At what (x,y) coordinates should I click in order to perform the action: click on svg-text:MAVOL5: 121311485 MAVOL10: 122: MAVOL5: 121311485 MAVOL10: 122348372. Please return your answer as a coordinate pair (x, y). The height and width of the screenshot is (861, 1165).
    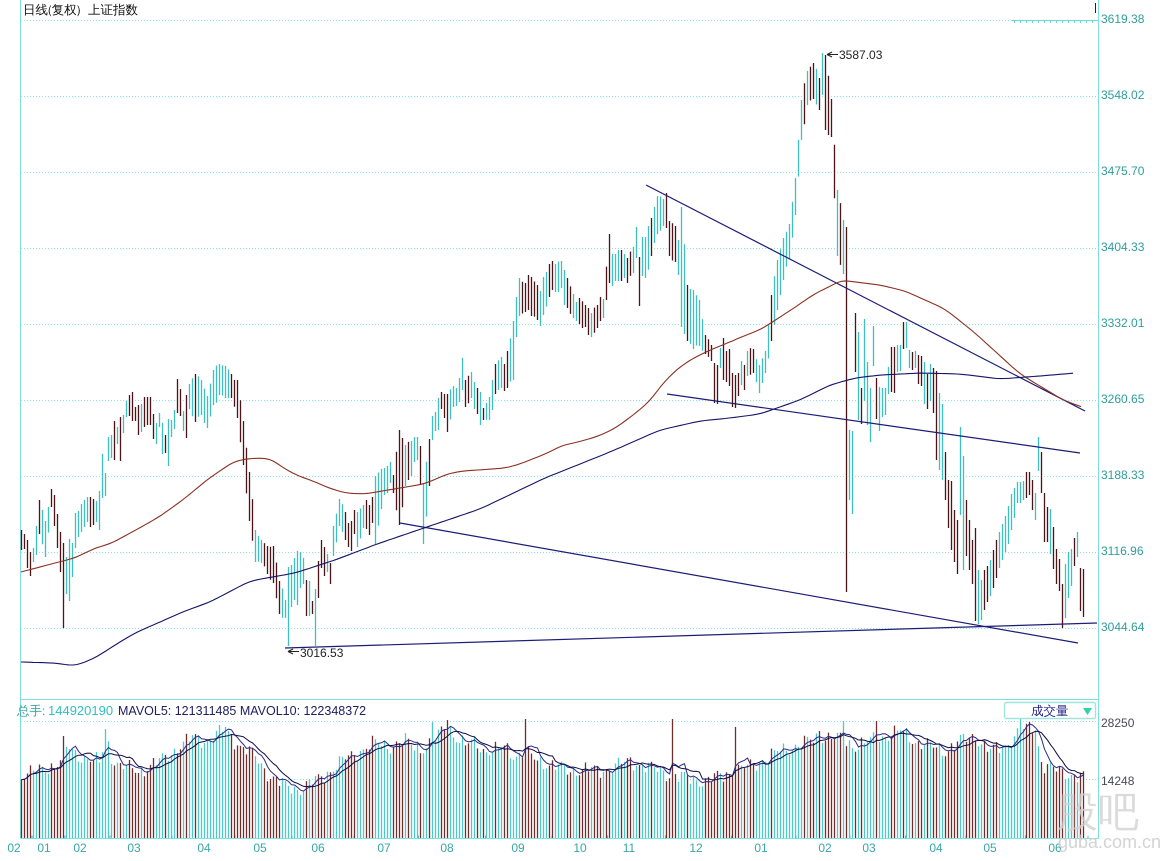
    Looking at the image, I should click on (242, 711).